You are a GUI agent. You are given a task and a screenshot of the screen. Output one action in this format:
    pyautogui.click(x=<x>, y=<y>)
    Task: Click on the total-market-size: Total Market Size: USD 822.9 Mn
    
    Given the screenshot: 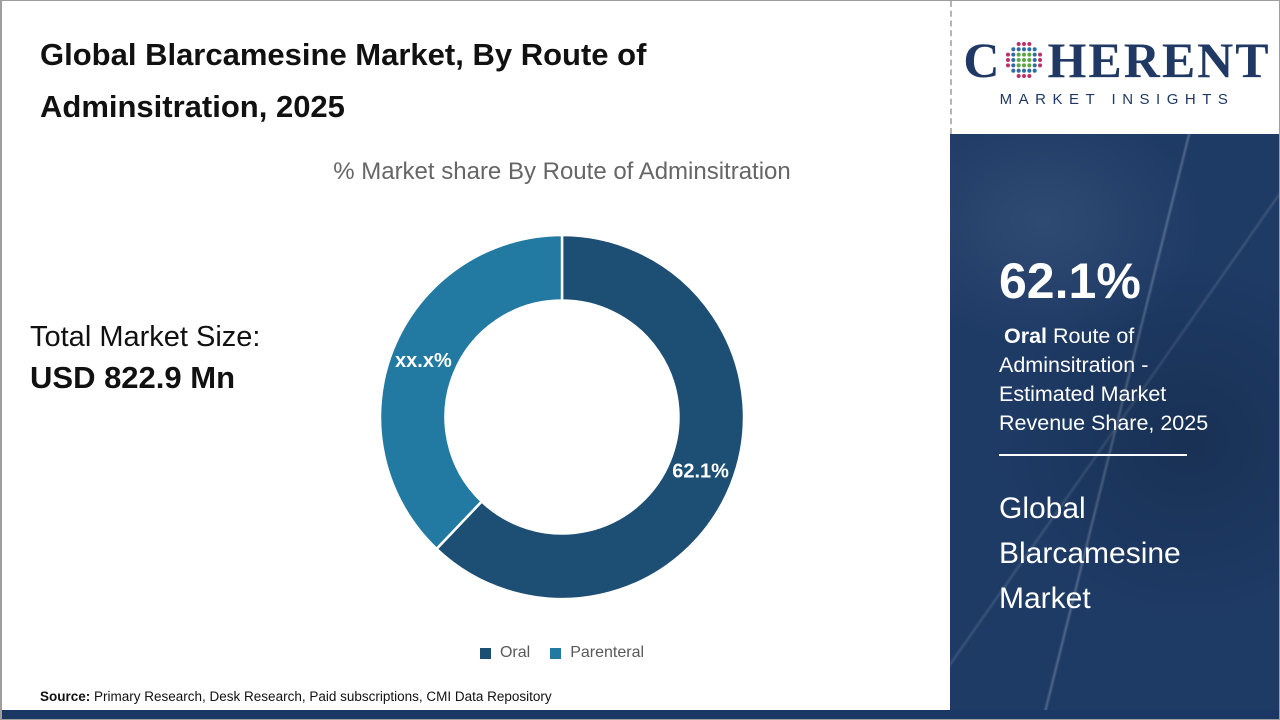 What is the action you would take?
    pyautogui.click(x=145, y=358)
    